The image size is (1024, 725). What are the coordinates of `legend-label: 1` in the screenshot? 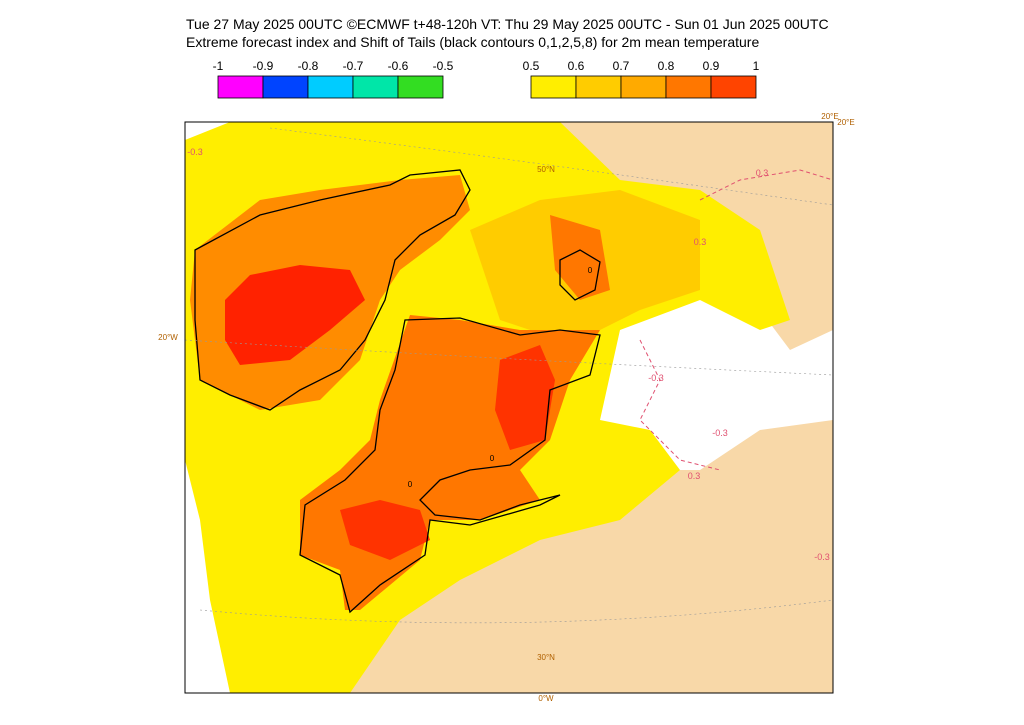 It's located at (756, 66).